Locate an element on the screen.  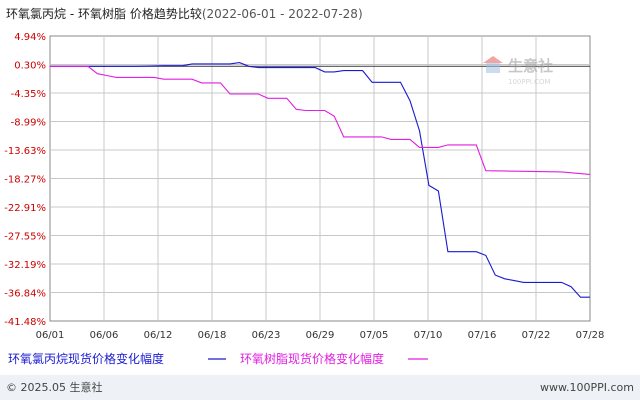
footer-url: www.100PPI.com is located at coordinates (587, 387).